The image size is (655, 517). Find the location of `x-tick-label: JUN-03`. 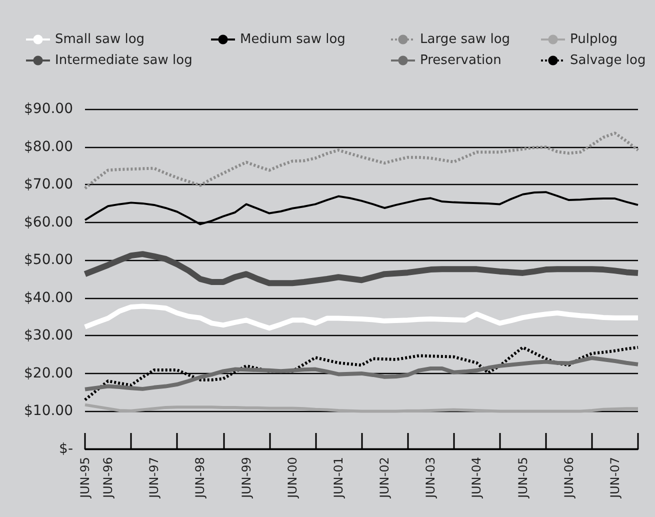

x-tick-label: JUN-03 is located at coordinates (431, 478).